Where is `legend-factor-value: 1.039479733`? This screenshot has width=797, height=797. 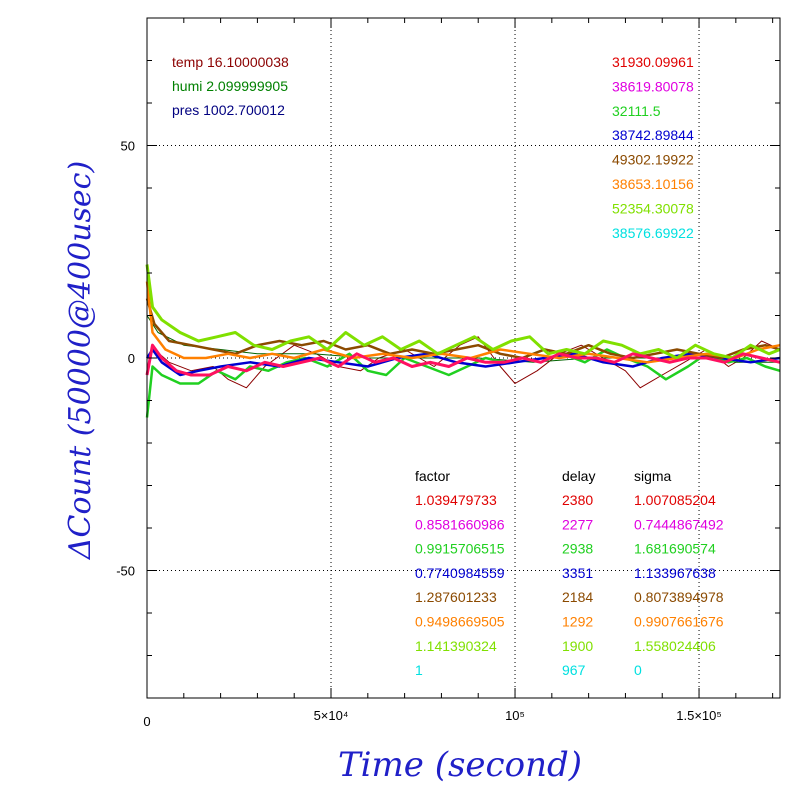 legend-factor-value: 1.039479733 is located at coordinates (456, 500).